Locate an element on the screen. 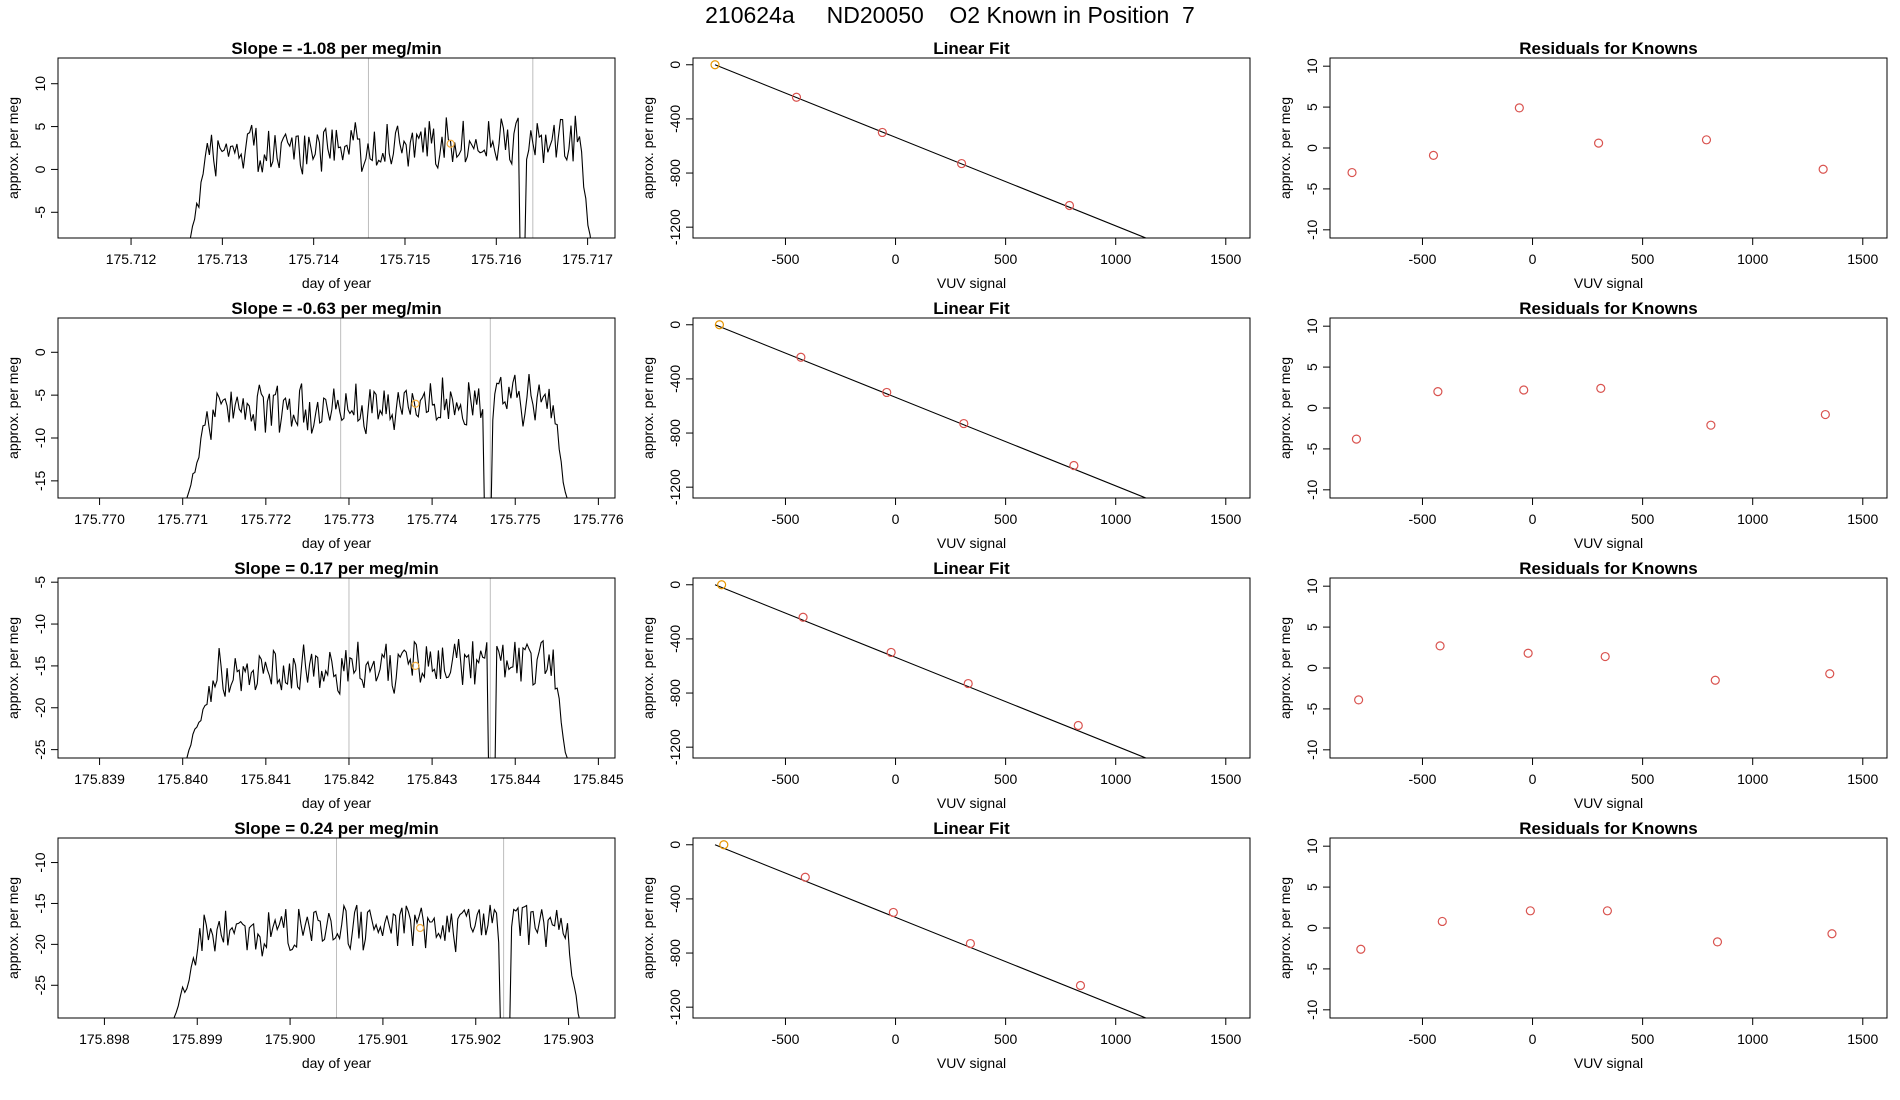 The height and width of the screenshot is (1100, 1900). r1-series-series-line is located at coordinates (390, 176).